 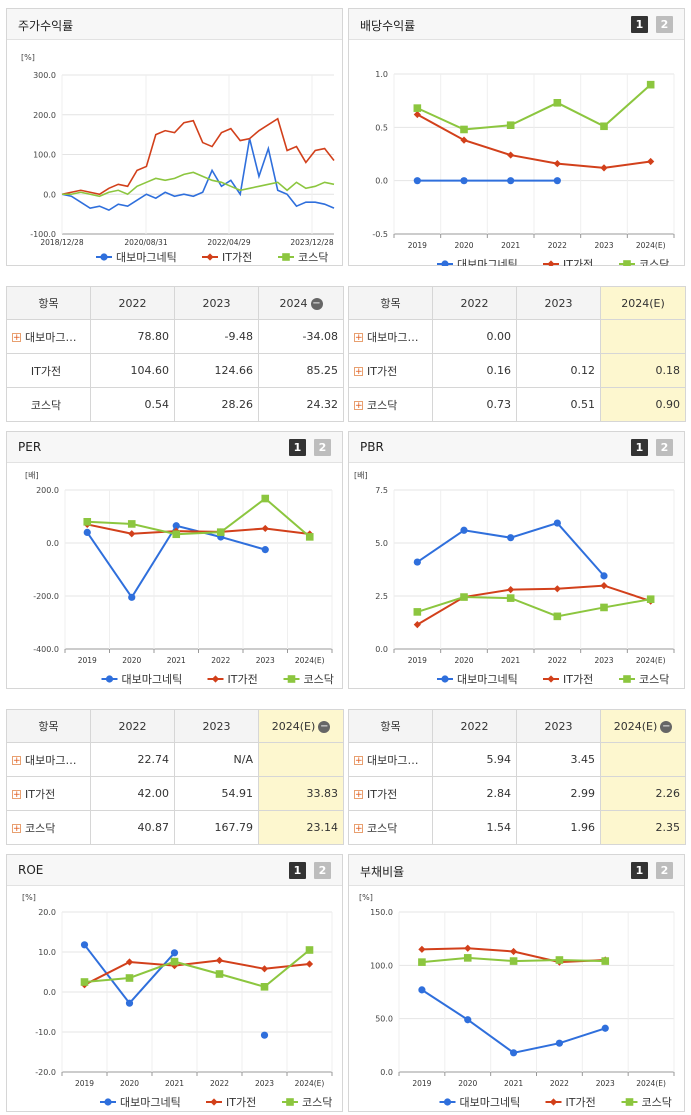 I want to click on table-row: + 코스닥 0.73 0.51 0.90, so click(x=517, y=404).